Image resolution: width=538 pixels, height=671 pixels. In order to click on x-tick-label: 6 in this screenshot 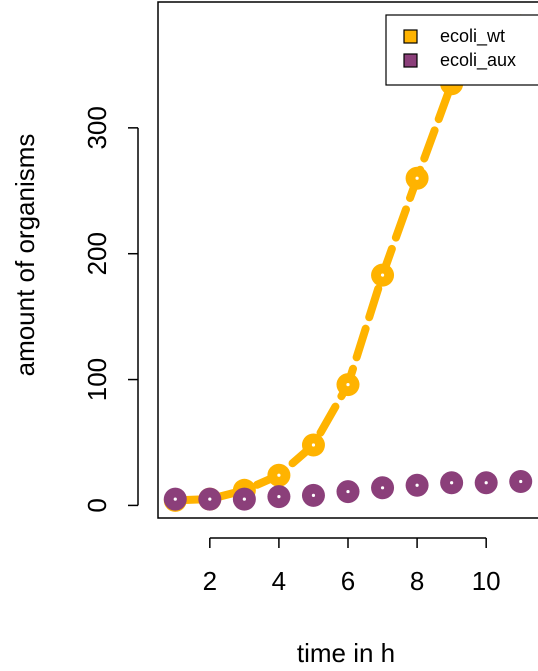, I will do `click(348, 581)`.